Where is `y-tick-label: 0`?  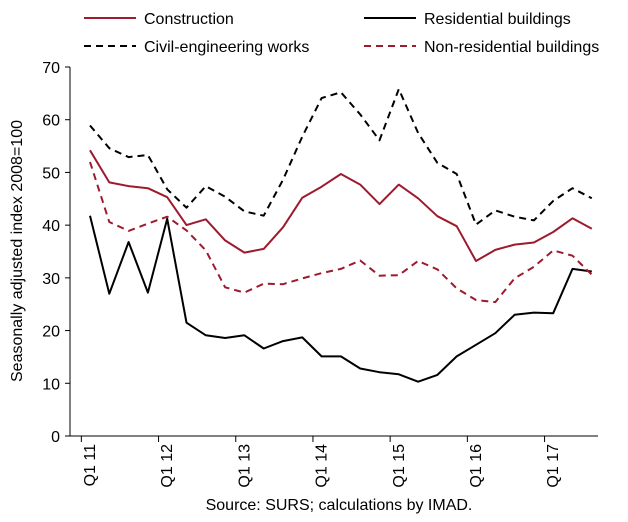
y-tick-label: 0 is located at coordinates (55, 437).